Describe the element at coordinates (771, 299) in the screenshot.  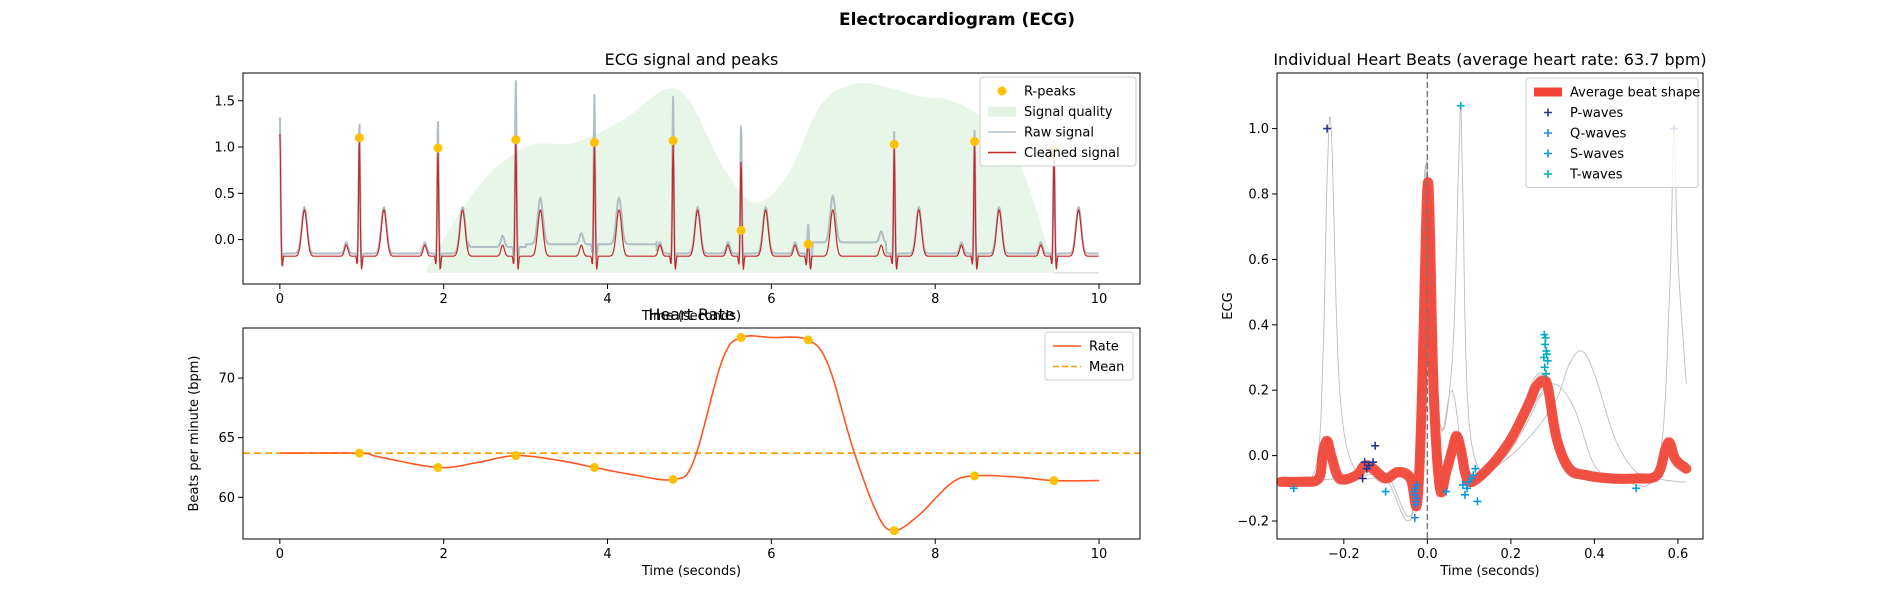
I see `x-tick-label: 6` at that location.